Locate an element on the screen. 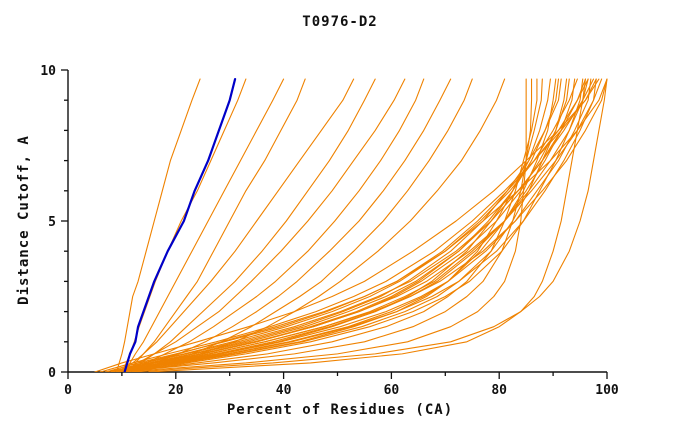  x-tick-label: 80 is located at coordinates (499, 390).